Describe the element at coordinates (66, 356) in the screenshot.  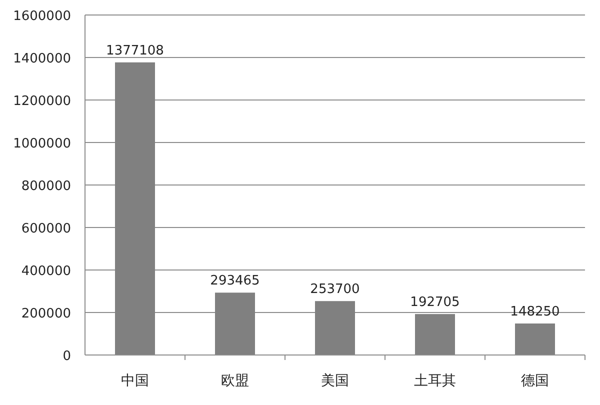
I see `y-tick-label: 0` at that location.